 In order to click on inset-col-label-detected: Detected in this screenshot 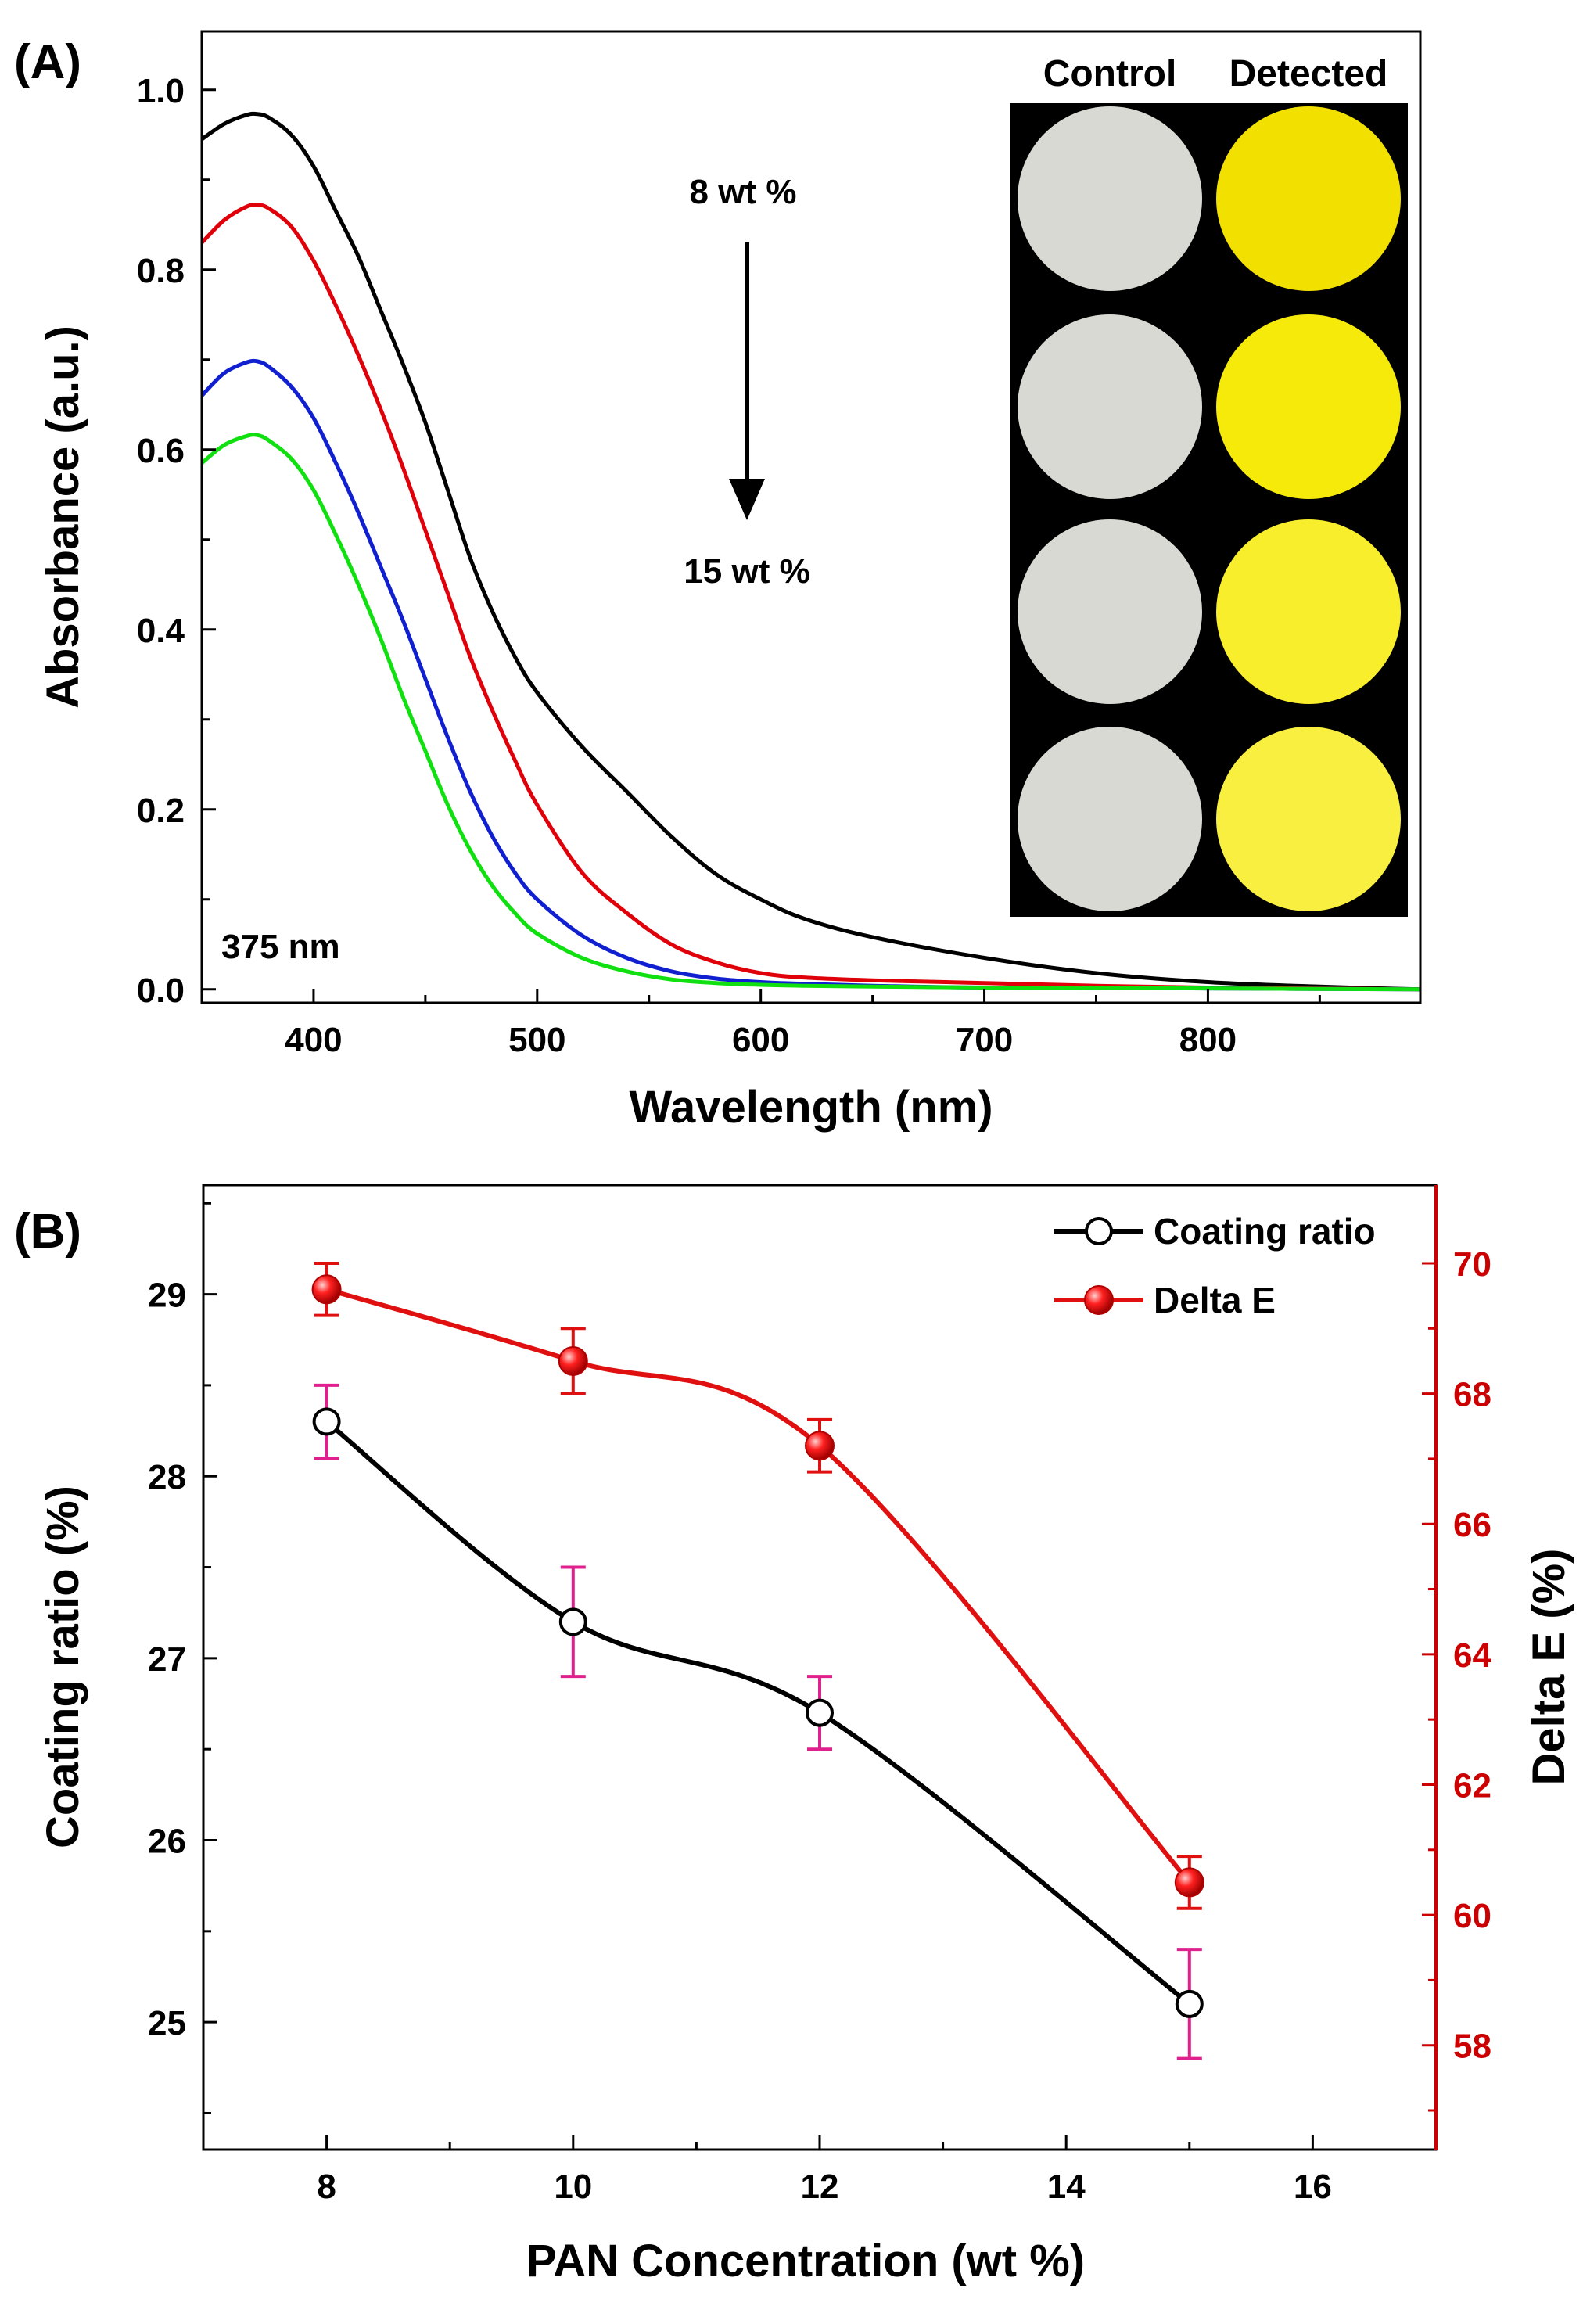, I will do `click(1308, 74)`.